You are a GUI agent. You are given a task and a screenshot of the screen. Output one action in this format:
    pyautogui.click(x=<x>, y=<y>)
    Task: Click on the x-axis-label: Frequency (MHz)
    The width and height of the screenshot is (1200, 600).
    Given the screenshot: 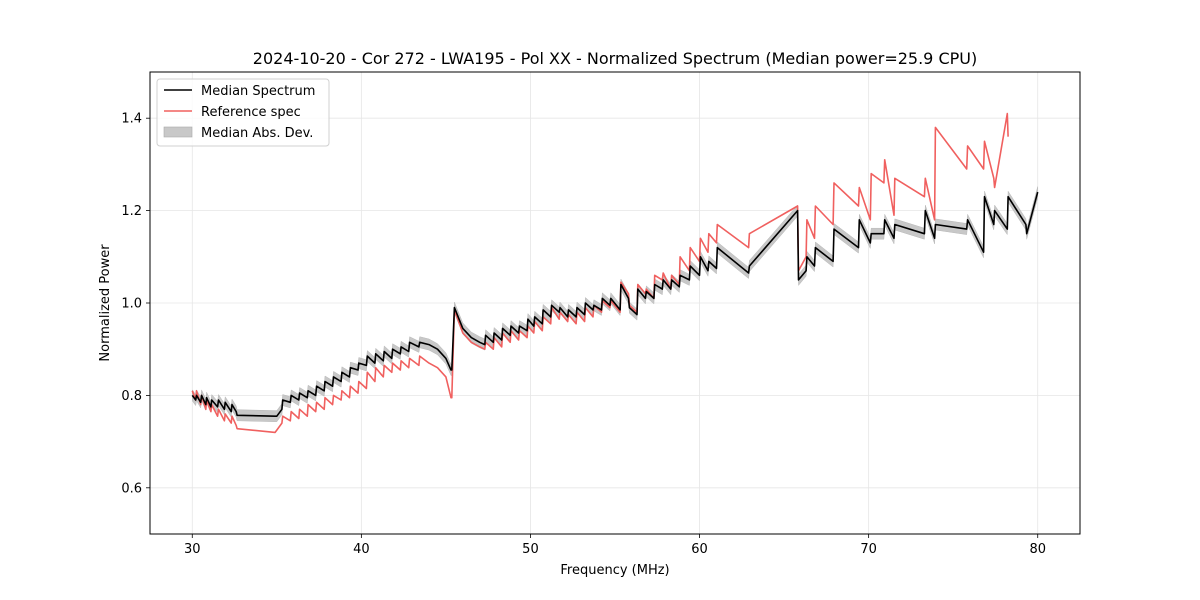 What is the action you would take?
    pyautogui.click(x=614, y=570)
    